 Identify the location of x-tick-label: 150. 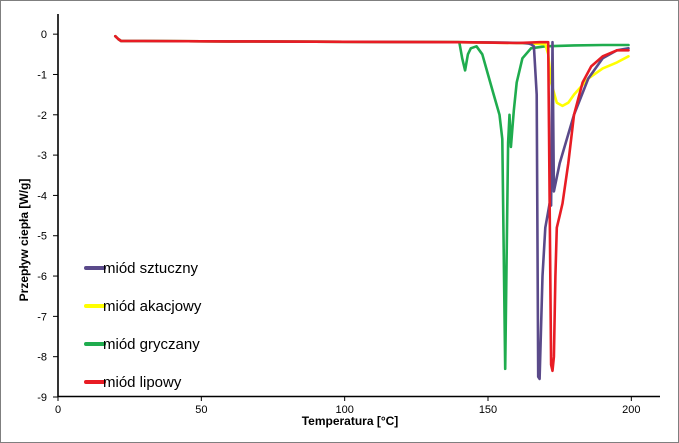
(488, 410).